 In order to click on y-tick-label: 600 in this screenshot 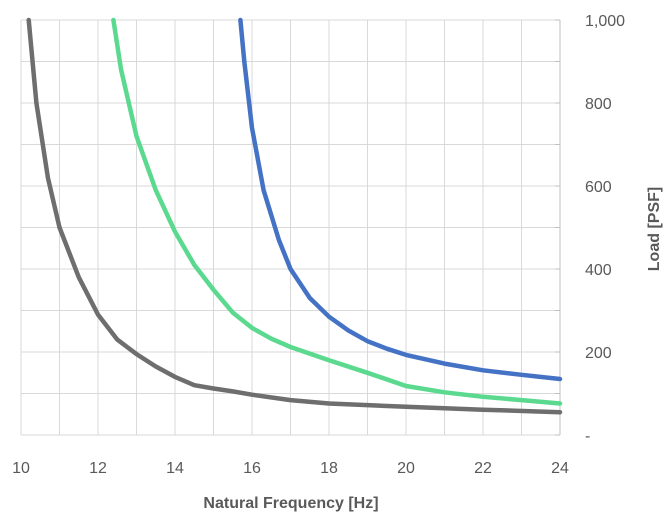, I will do `click(598, 187)`.